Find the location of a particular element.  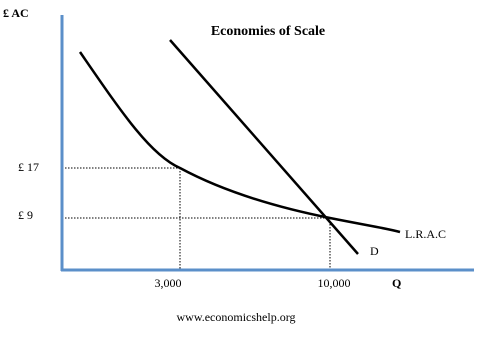

x-label: 3,000 is located at coordinates (168, 283).